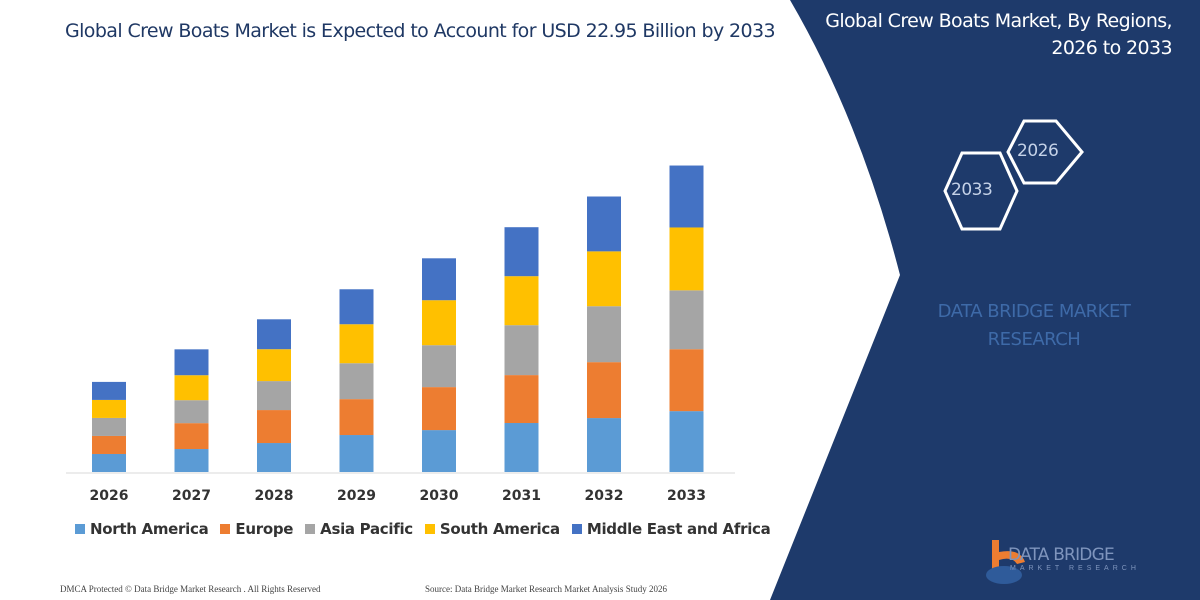 Image resolution: width=1200 pixels, height=600 pixels. What do you see at coordinates (191, 460) in the screenshot?
I see `bar-segment-north-america-2027` at bounding box center [191, 460].